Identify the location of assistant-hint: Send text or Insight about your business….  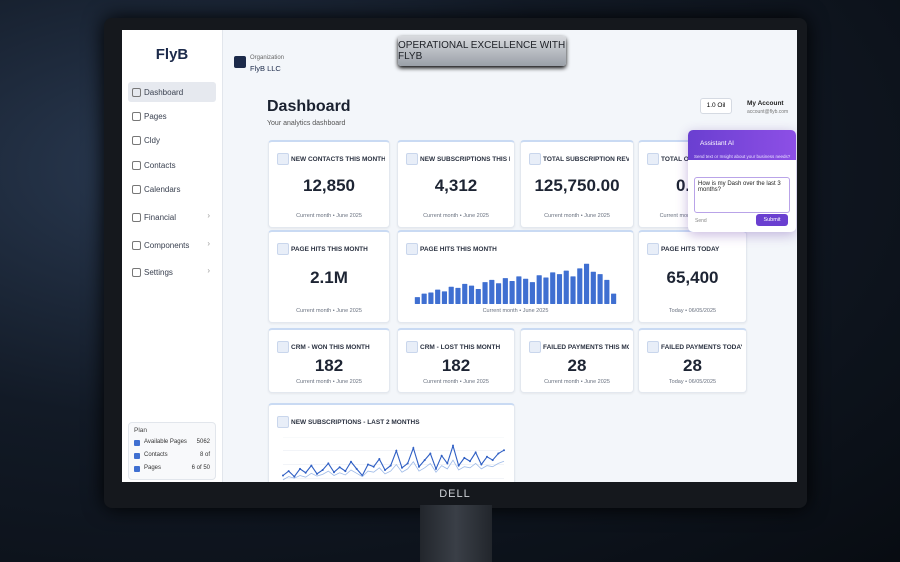
(742, 156).